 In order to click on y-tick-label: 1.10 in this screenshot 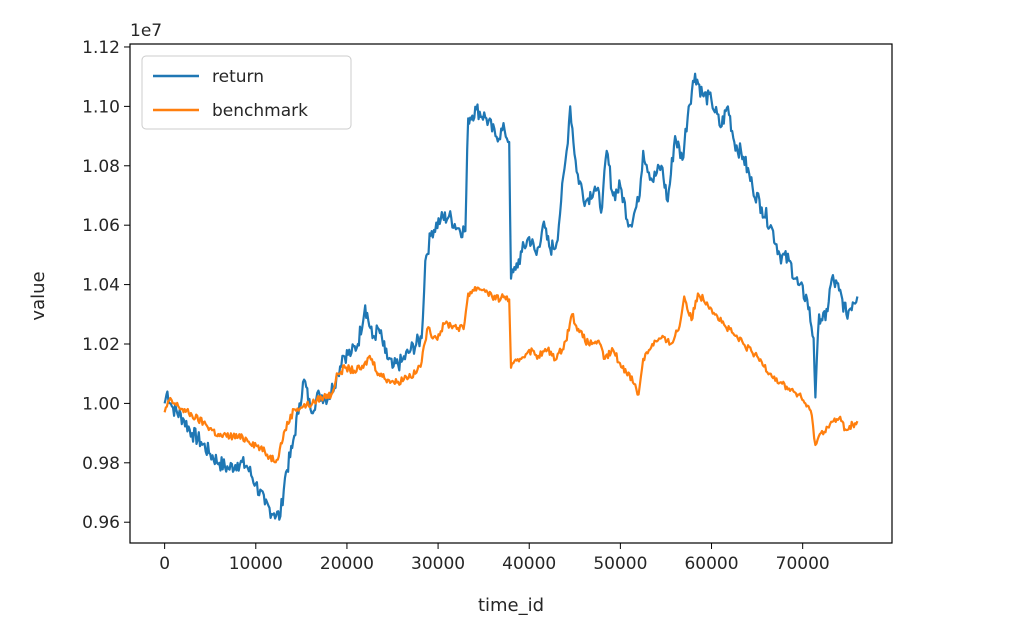, I will do `click(101, 107)`.